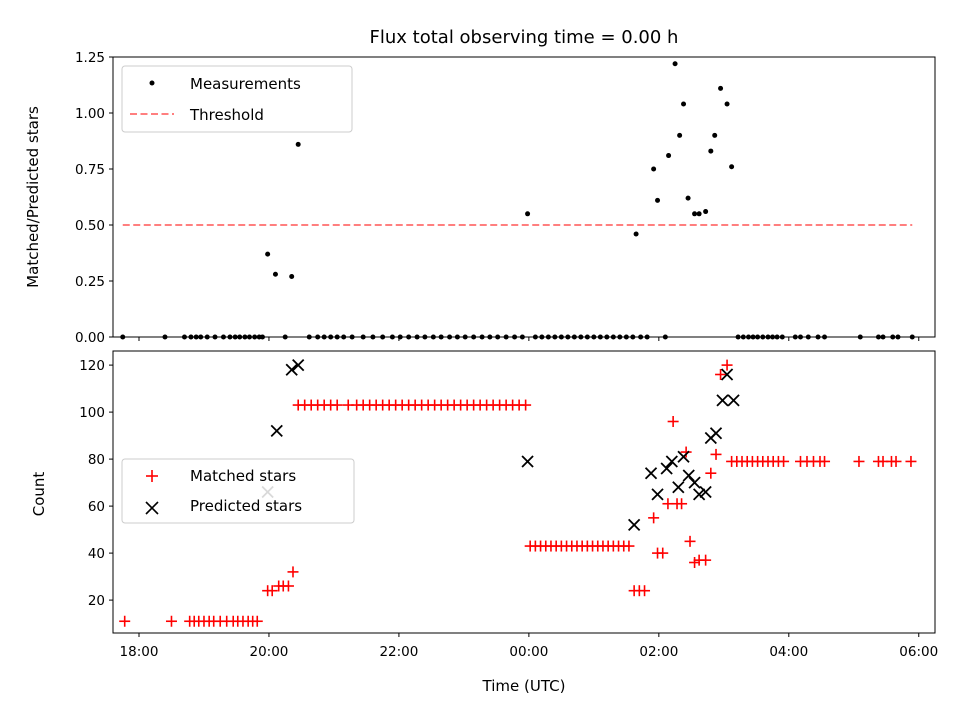 The image size is (960, 720). Describe the element at coordinates (658, 652) in the screenshot. I see `x-tick-label: 02:00` at that location.